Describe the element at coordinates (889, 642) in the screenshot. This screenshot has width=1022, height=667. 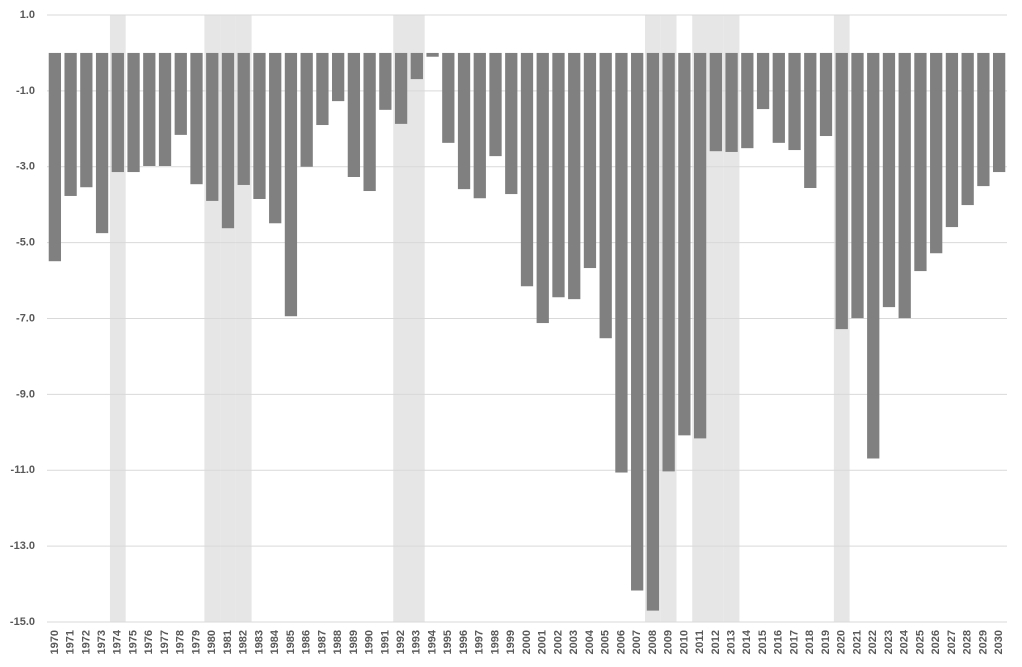
I see `x-tick-label: 2023` at that location.